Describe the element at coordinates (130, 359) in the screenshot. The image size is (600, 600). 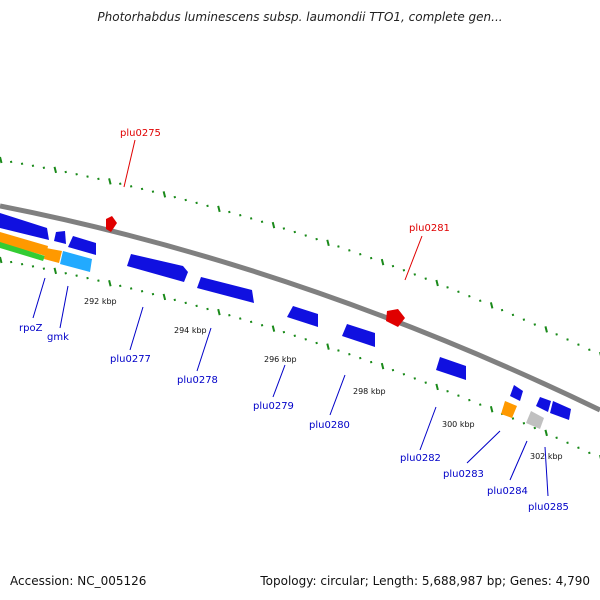
I see `gene-label-plu0277: plu0277` at that location.